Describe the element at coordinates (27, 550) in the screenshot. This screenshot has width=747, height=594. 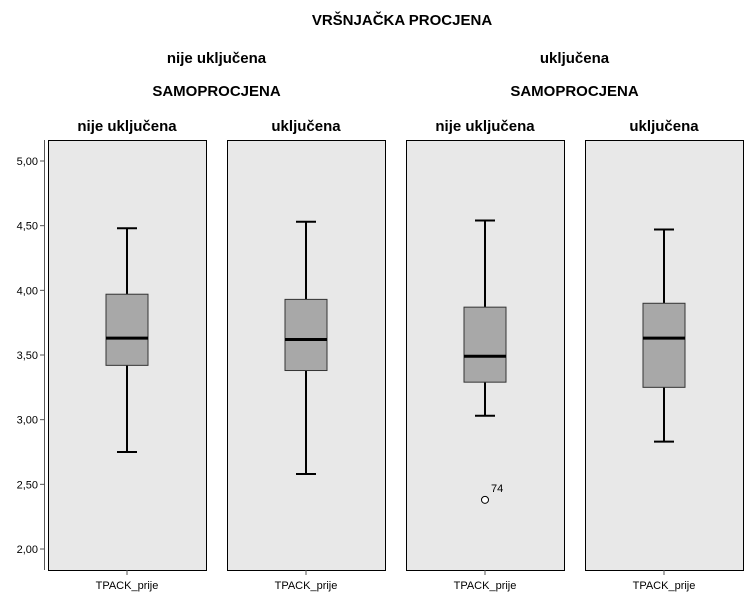
I see `y-tick-label: 2,00` at that location.